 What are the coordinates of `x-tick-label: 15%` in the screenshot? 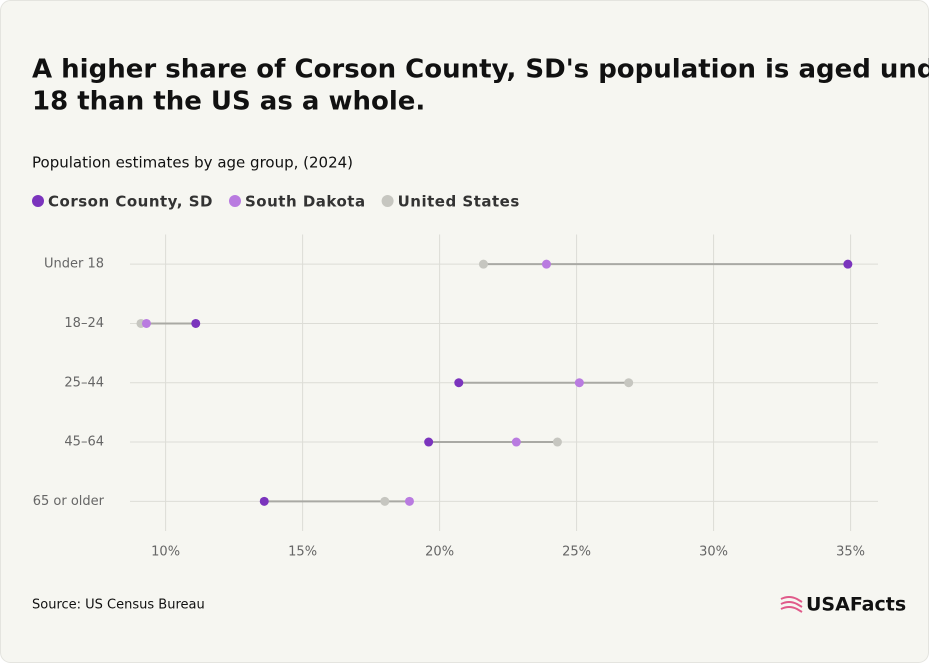 It's located at (302, 552).